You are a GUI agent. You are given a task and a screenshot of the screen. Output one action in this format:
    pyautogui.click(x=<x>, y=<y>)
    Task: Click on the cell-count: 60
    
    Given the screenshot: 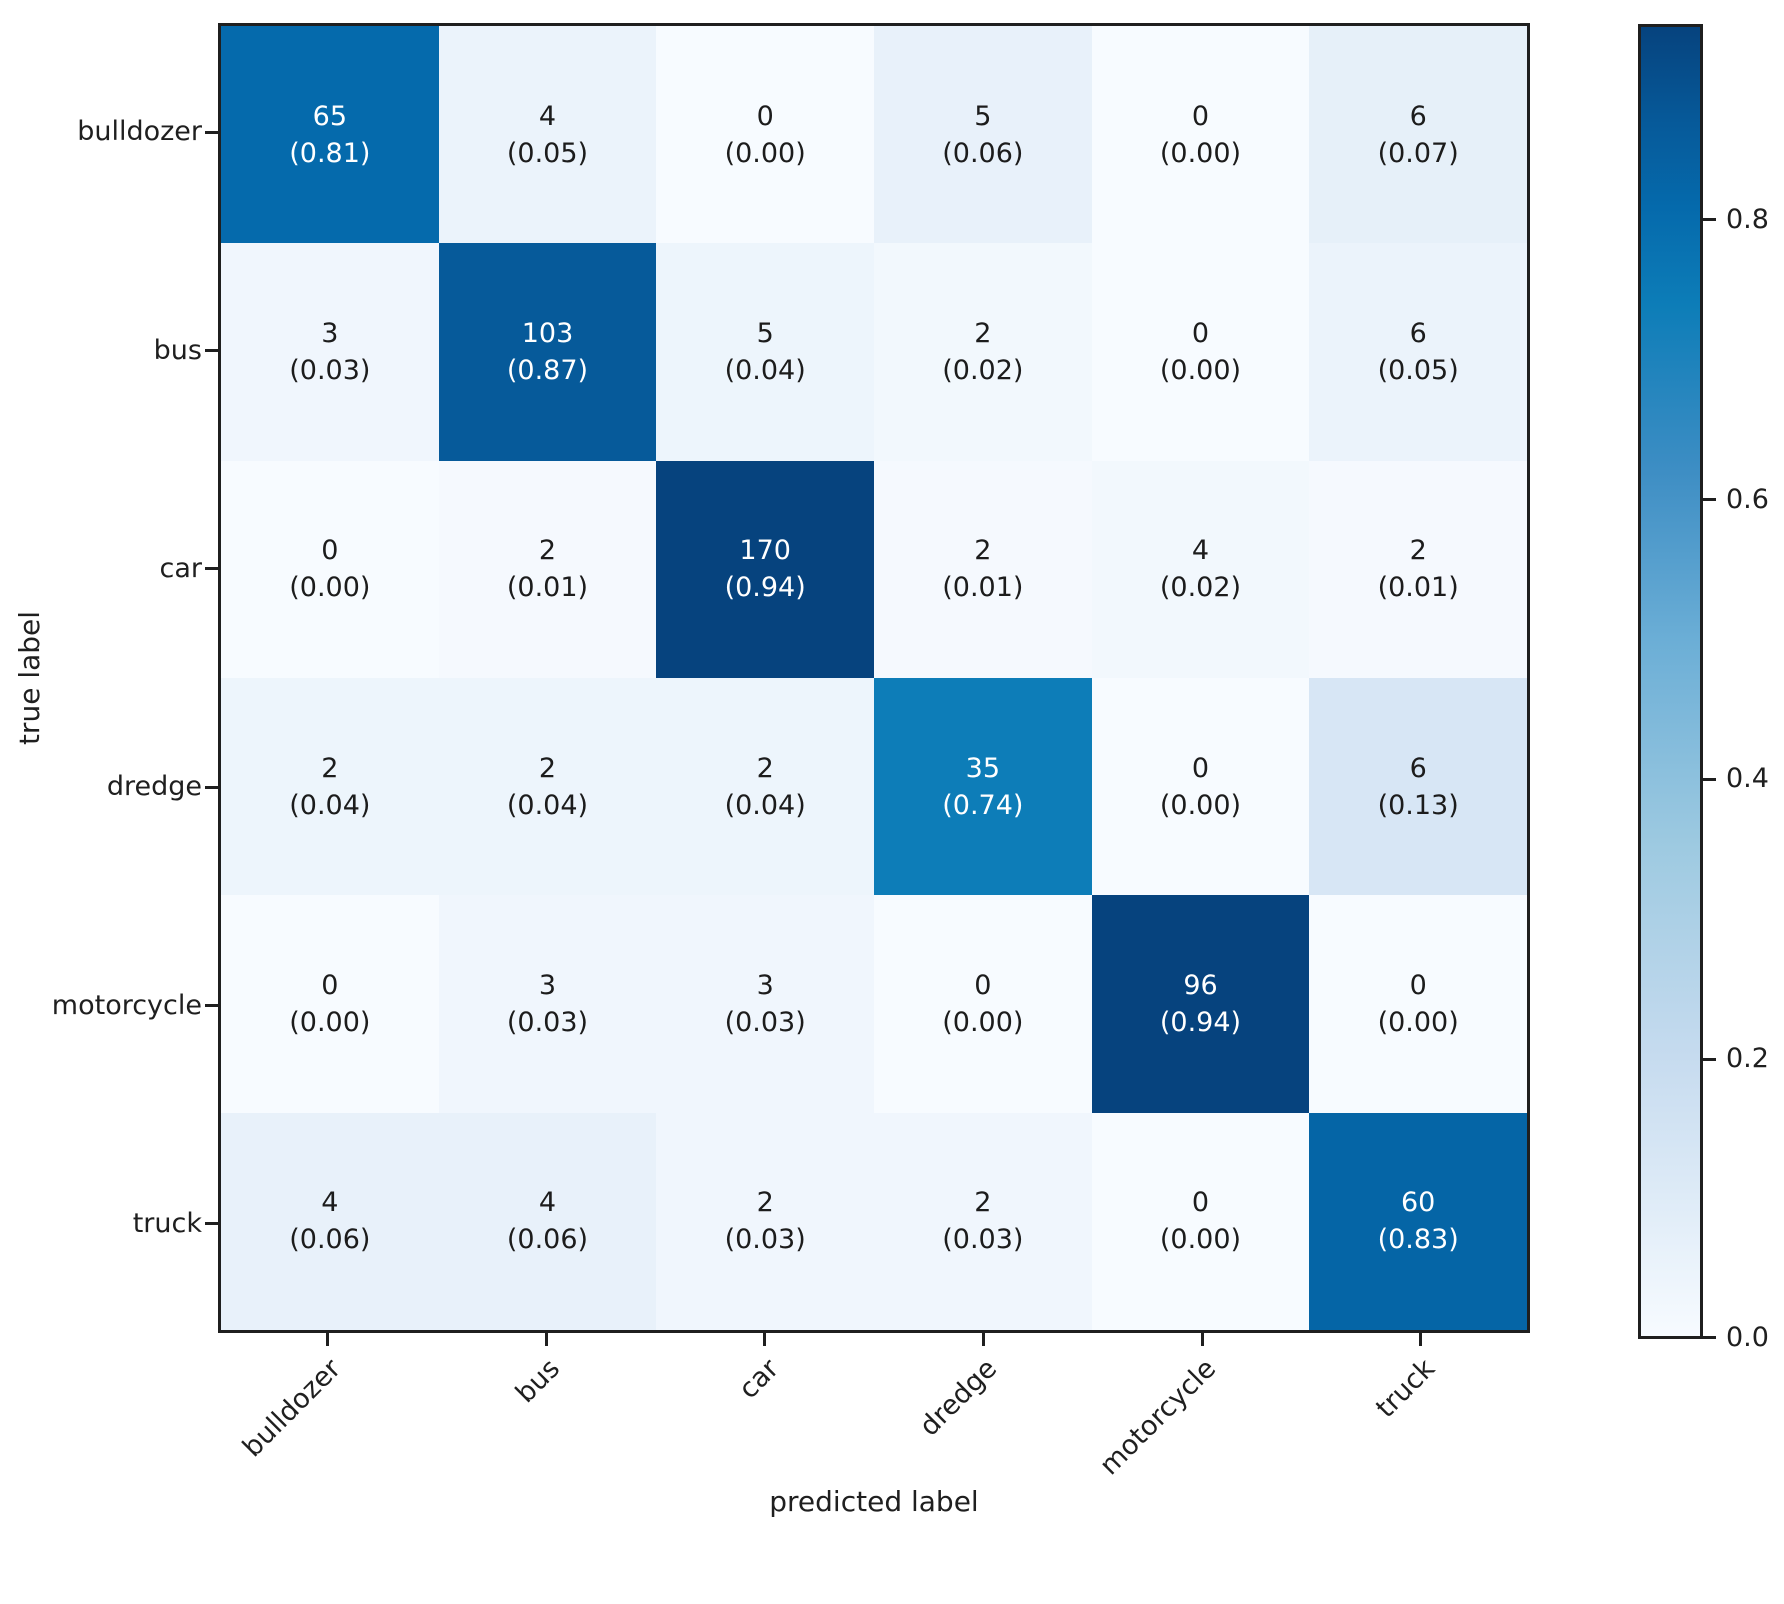 What is the action you would take?
    pyautogui.click(x=1418, y=1203)
    